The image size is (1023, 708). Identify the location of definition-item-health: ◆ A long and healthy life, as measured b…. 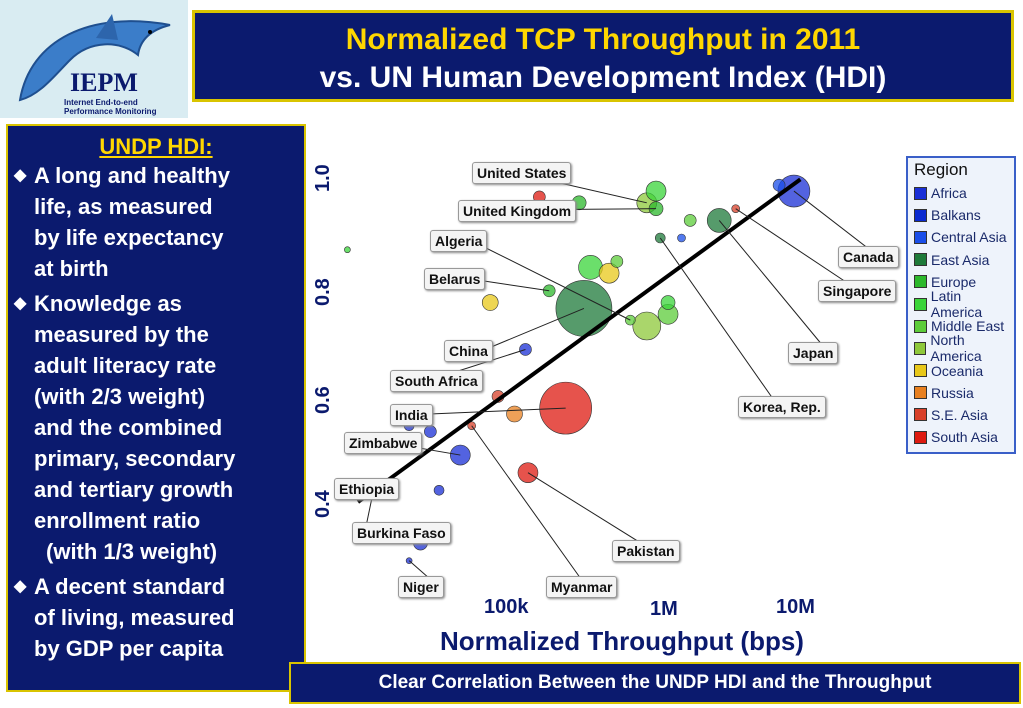
(153, 222).